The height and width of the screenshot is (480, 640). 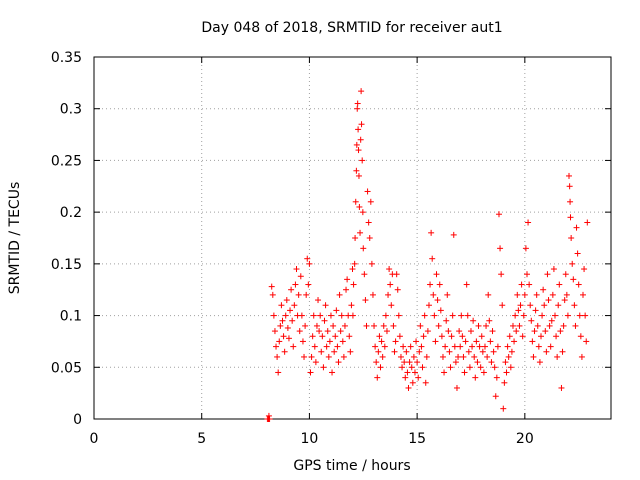 What do you see at coordinates (66, 161) in the screenshot?
I see `y-tick-label: 0.25` at bounding box center [66, 161].